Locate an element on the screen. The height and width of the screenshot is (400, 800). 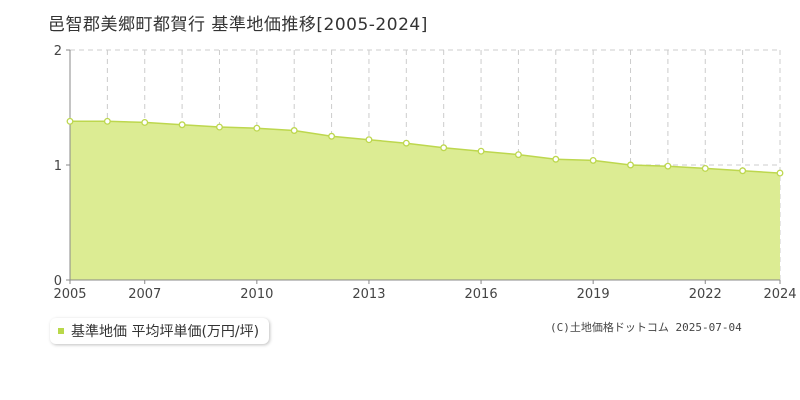
legend-swatch is located at coordinates (61, 331).